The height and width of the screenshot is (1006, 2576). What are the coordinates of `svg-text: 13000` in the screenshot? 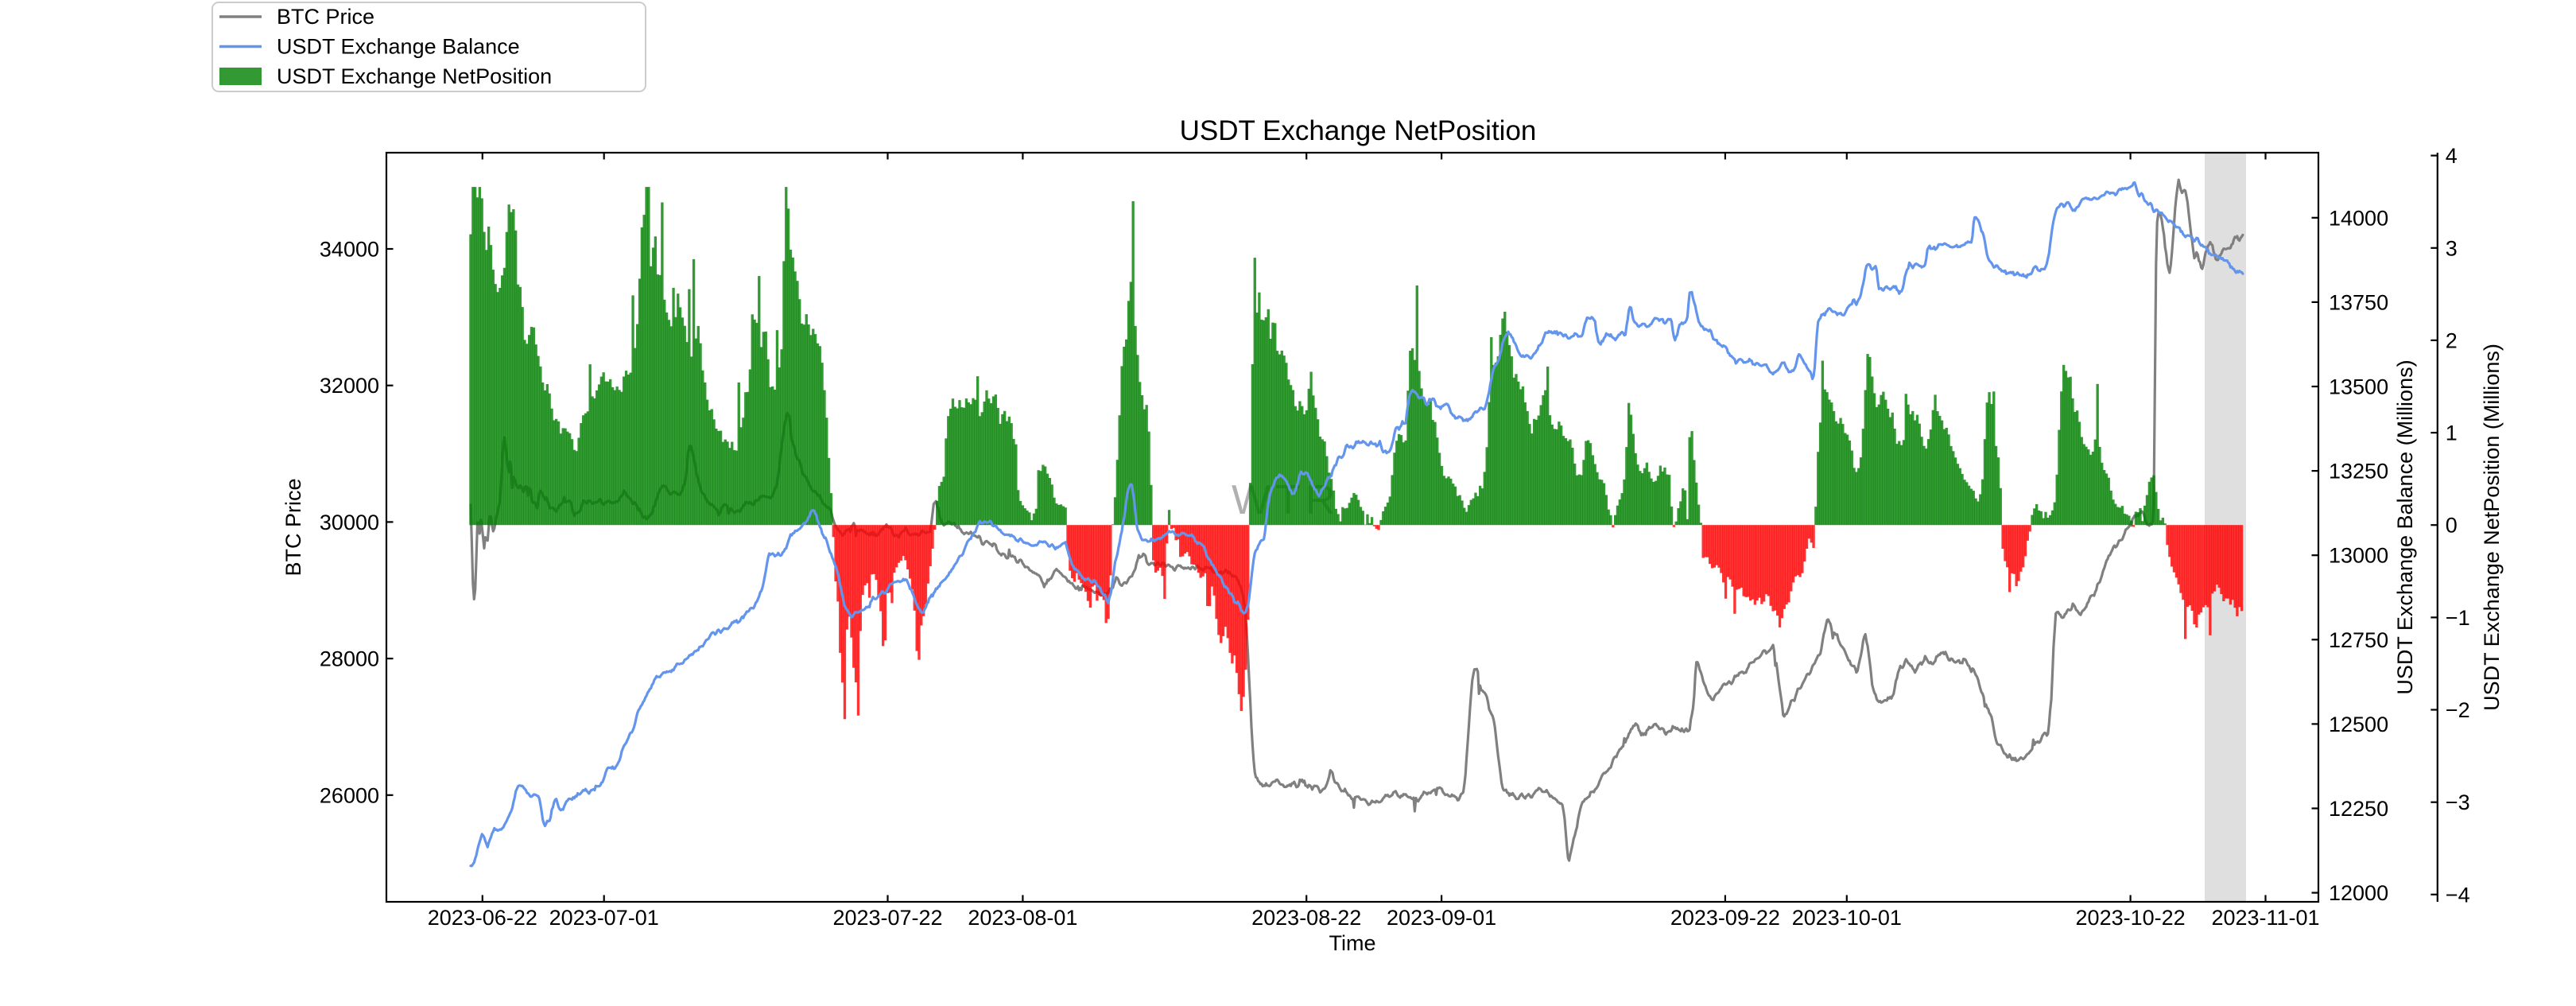 It's located at (2358, 556).